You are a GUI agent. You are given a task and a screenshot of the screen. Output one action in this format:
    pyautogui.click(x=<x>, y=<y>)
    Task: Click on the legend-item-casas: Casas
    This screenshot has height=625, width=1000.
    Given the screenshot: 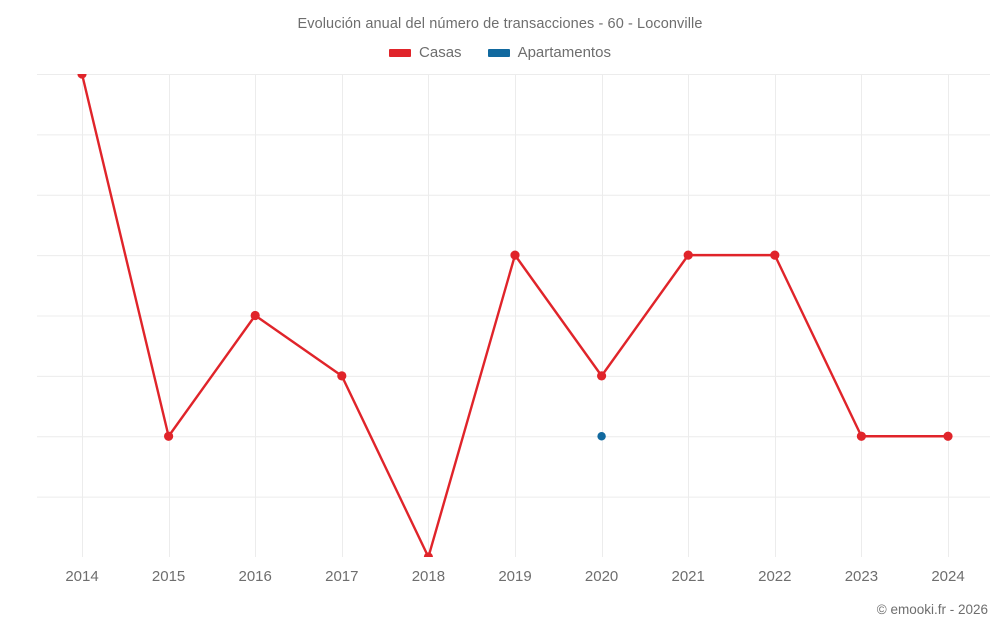 What is the action you would take?
    pyautogui.click(x=425, y=52)
    